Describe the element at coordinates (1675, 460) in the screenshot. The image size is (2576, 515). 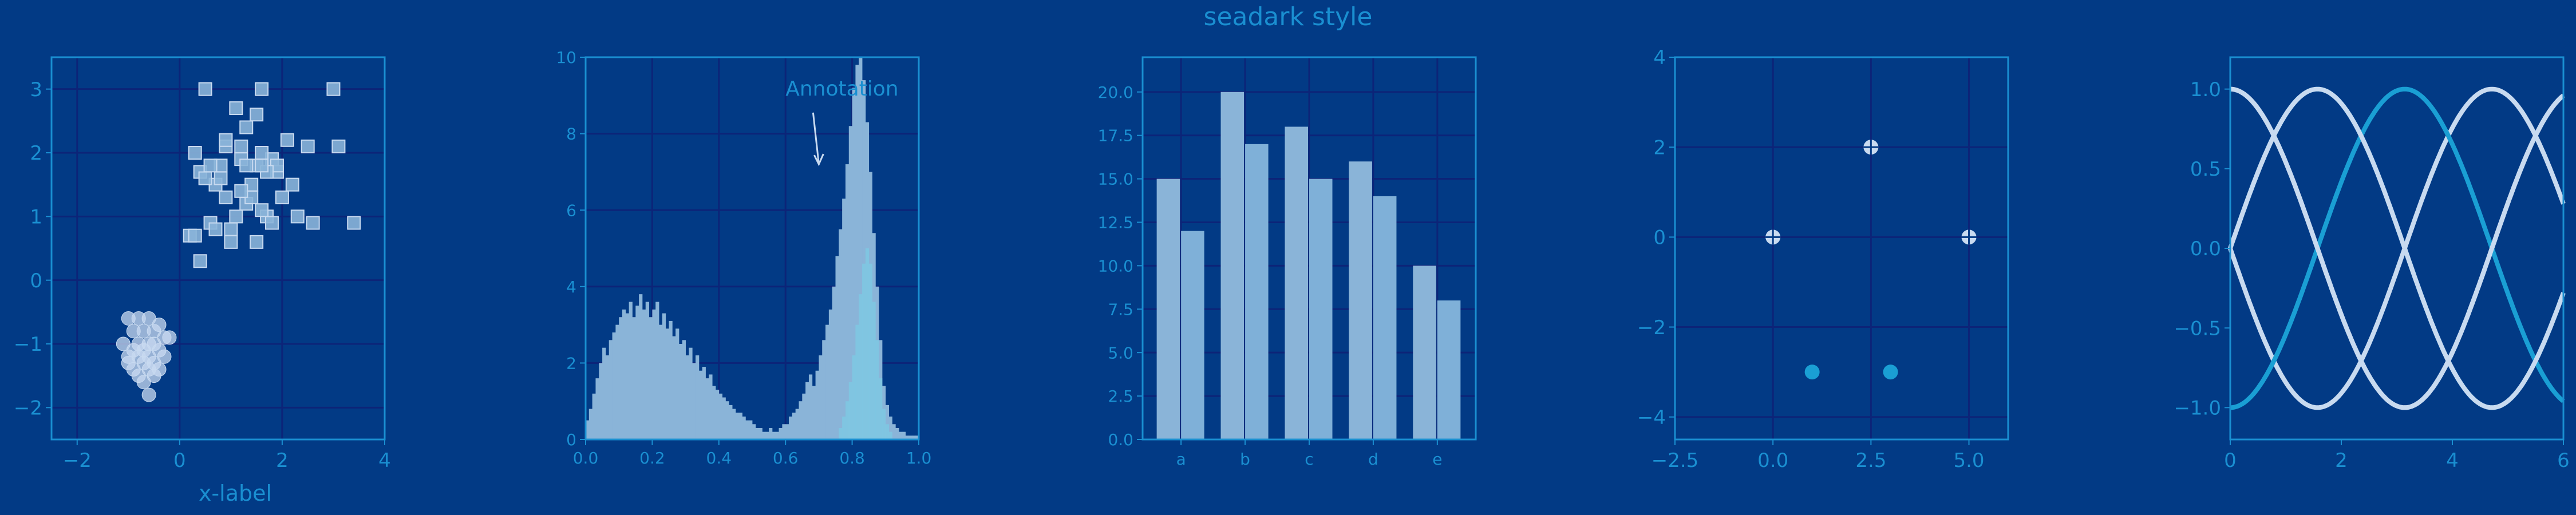
I see `x-tick-label: −2.5` at that location.